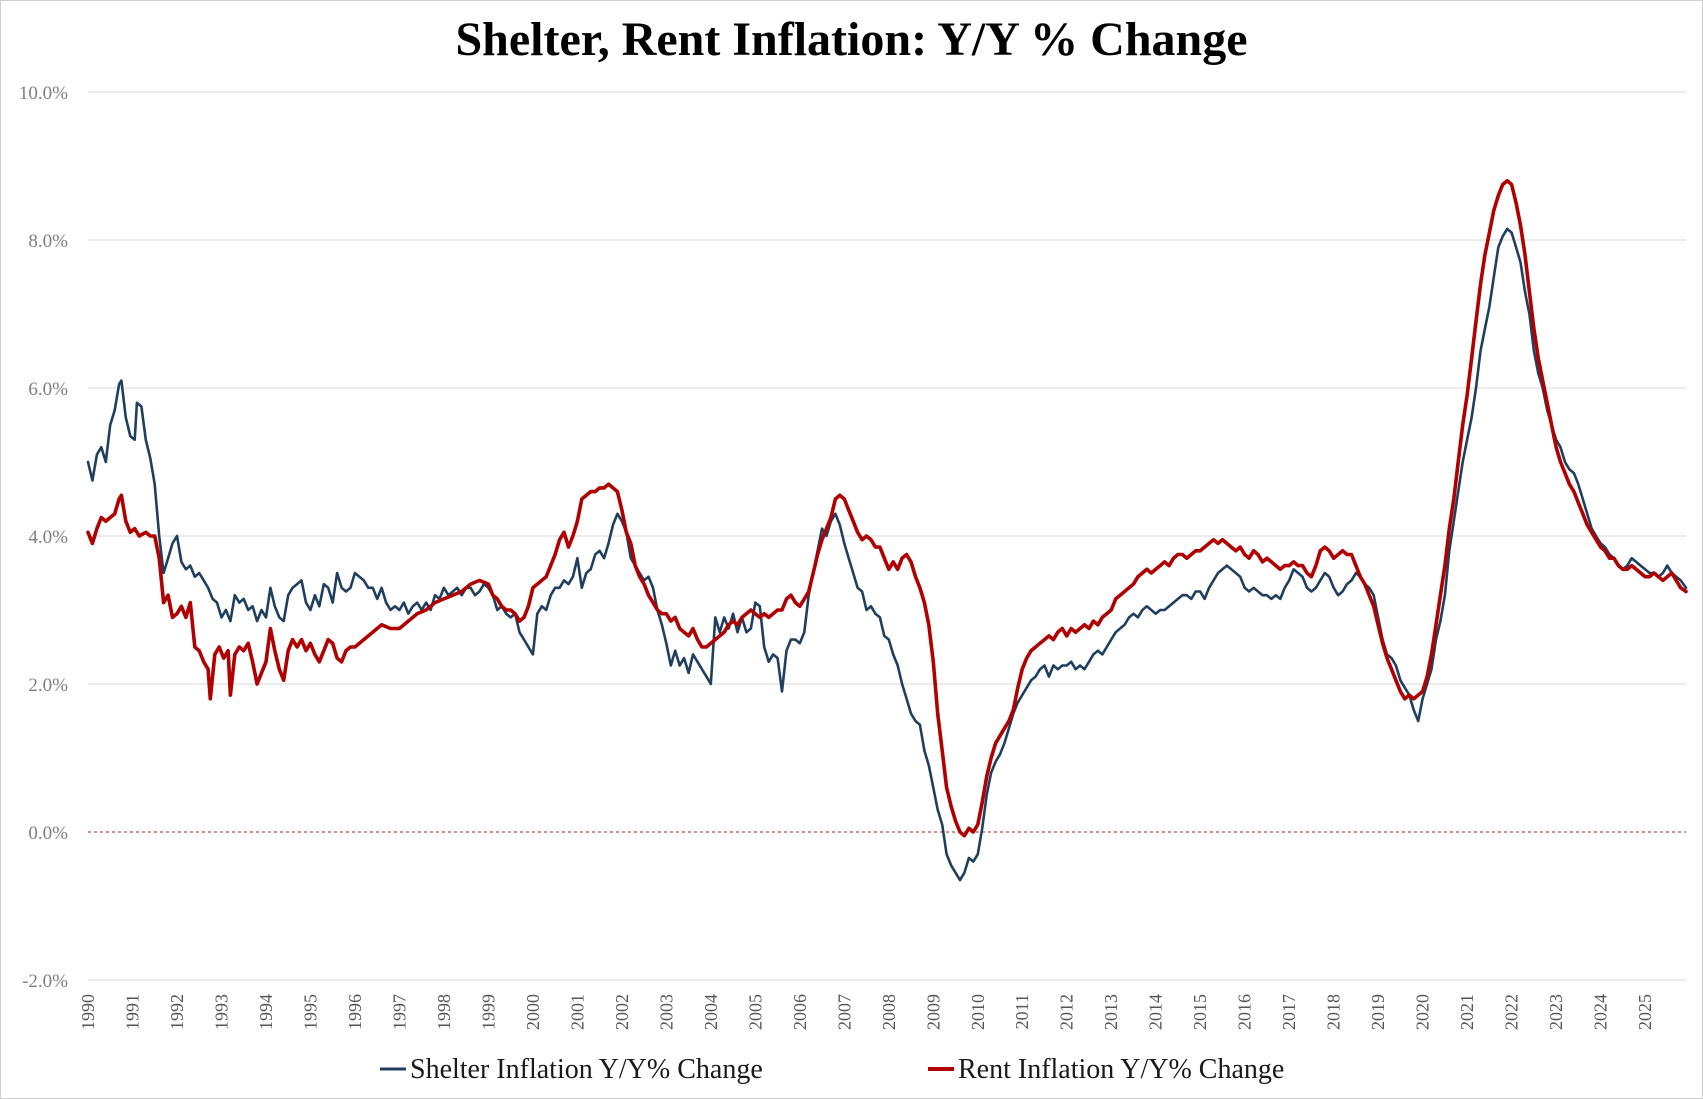 The height and width of the screenshot is (1099, 1703). What do you see at coordinates (1423, 1012) in the screenshot?
I see `x-tick-label: 2020` at bounding box center [1423, 1012].